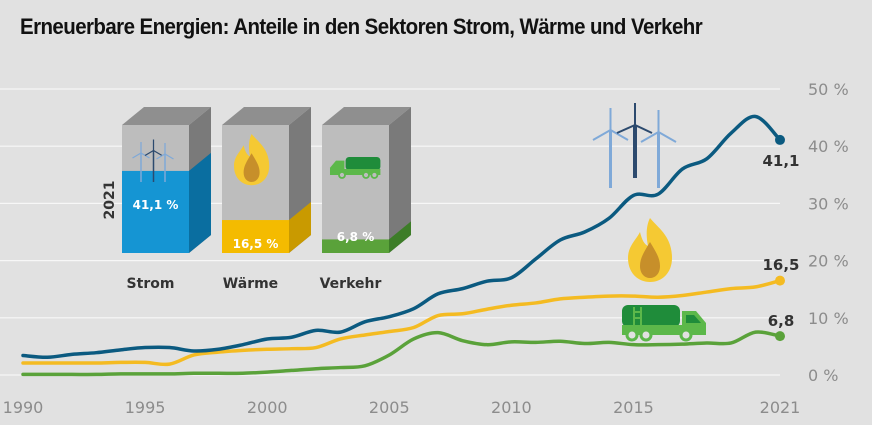 The height and width of the screenshot is (425, 872). What do you see at coordinates (781, 321) in the screenshot?
I see `end-label-verkehr: 6,8` at bounding box center [781, 321].